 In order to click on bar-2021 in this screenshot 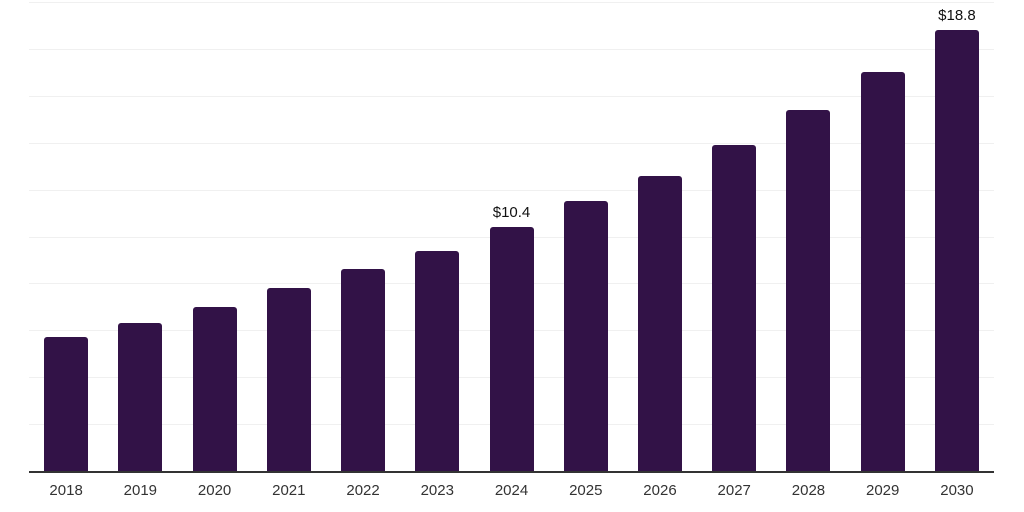, I will do `click(288, 379)`.